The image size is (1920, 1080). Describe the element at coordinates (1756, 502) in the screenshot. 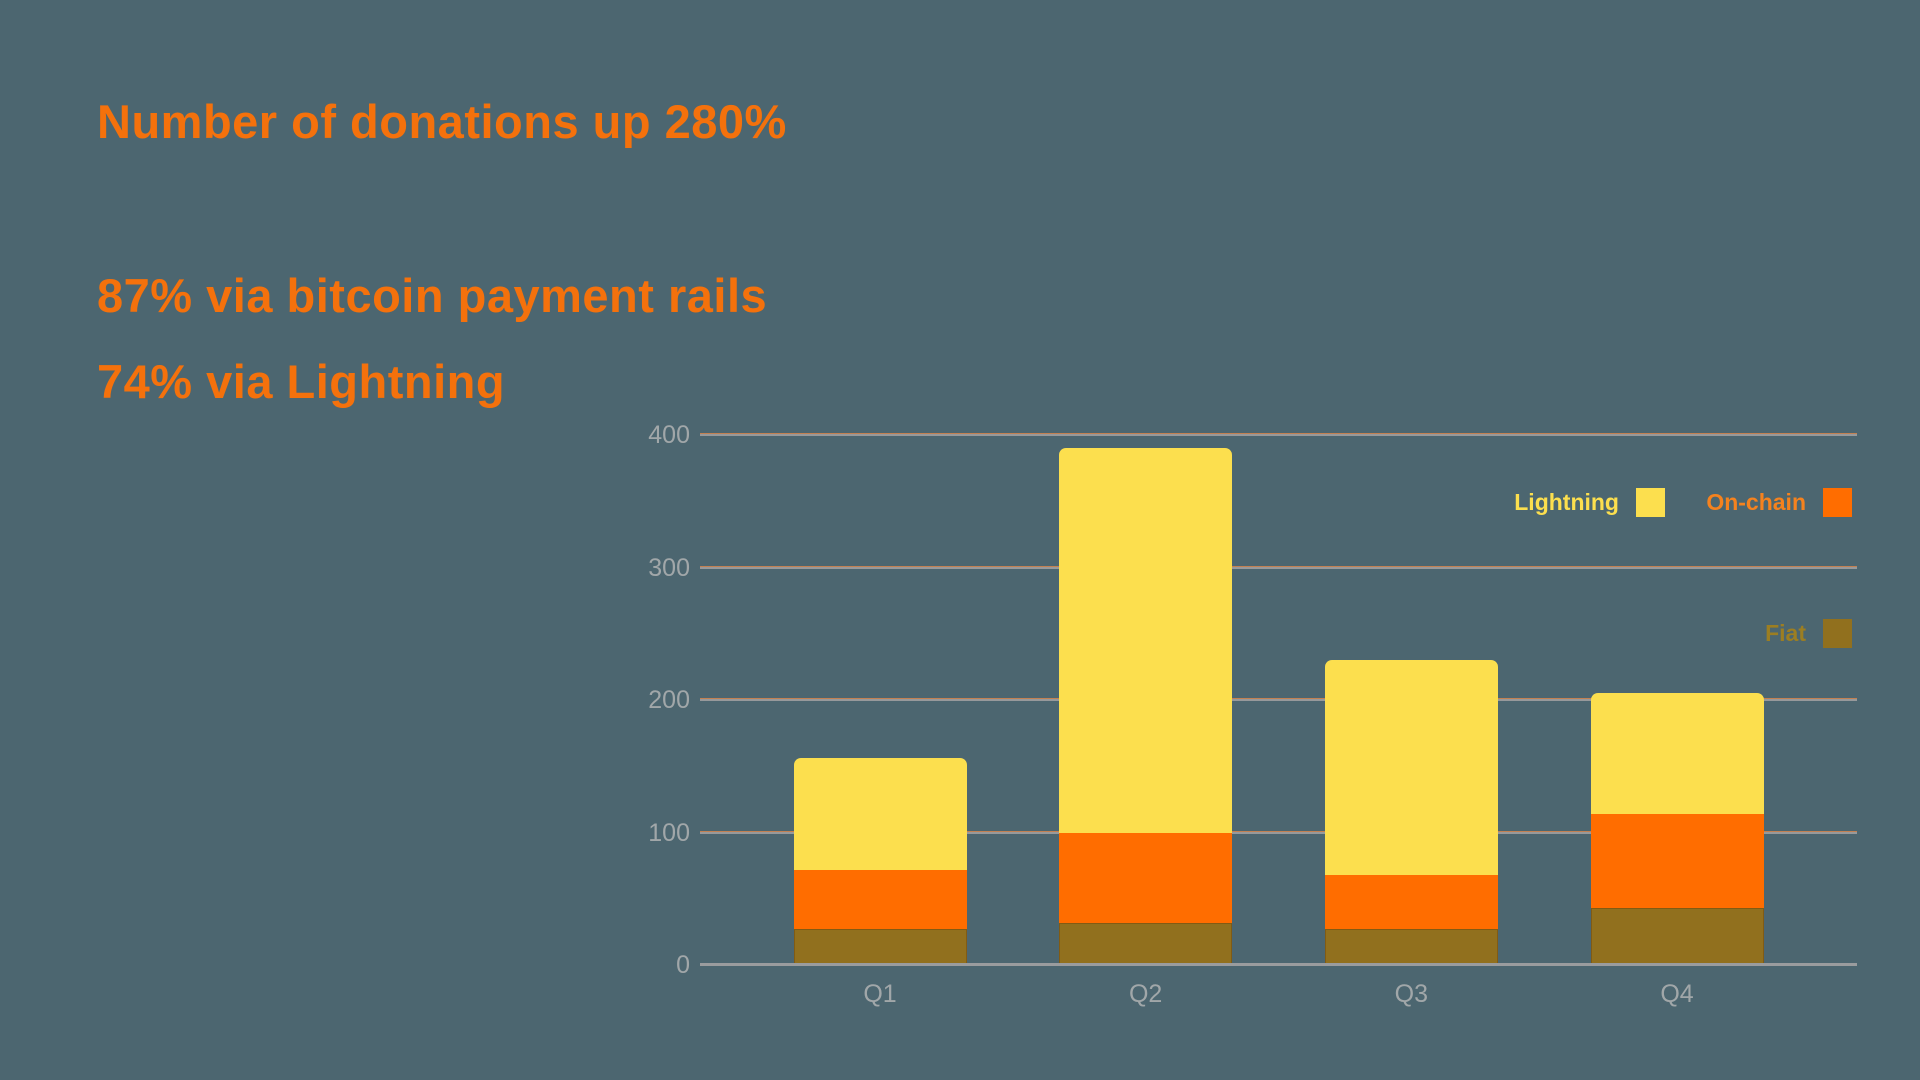

I see `legend-label-onchain: On-chain` at that location.